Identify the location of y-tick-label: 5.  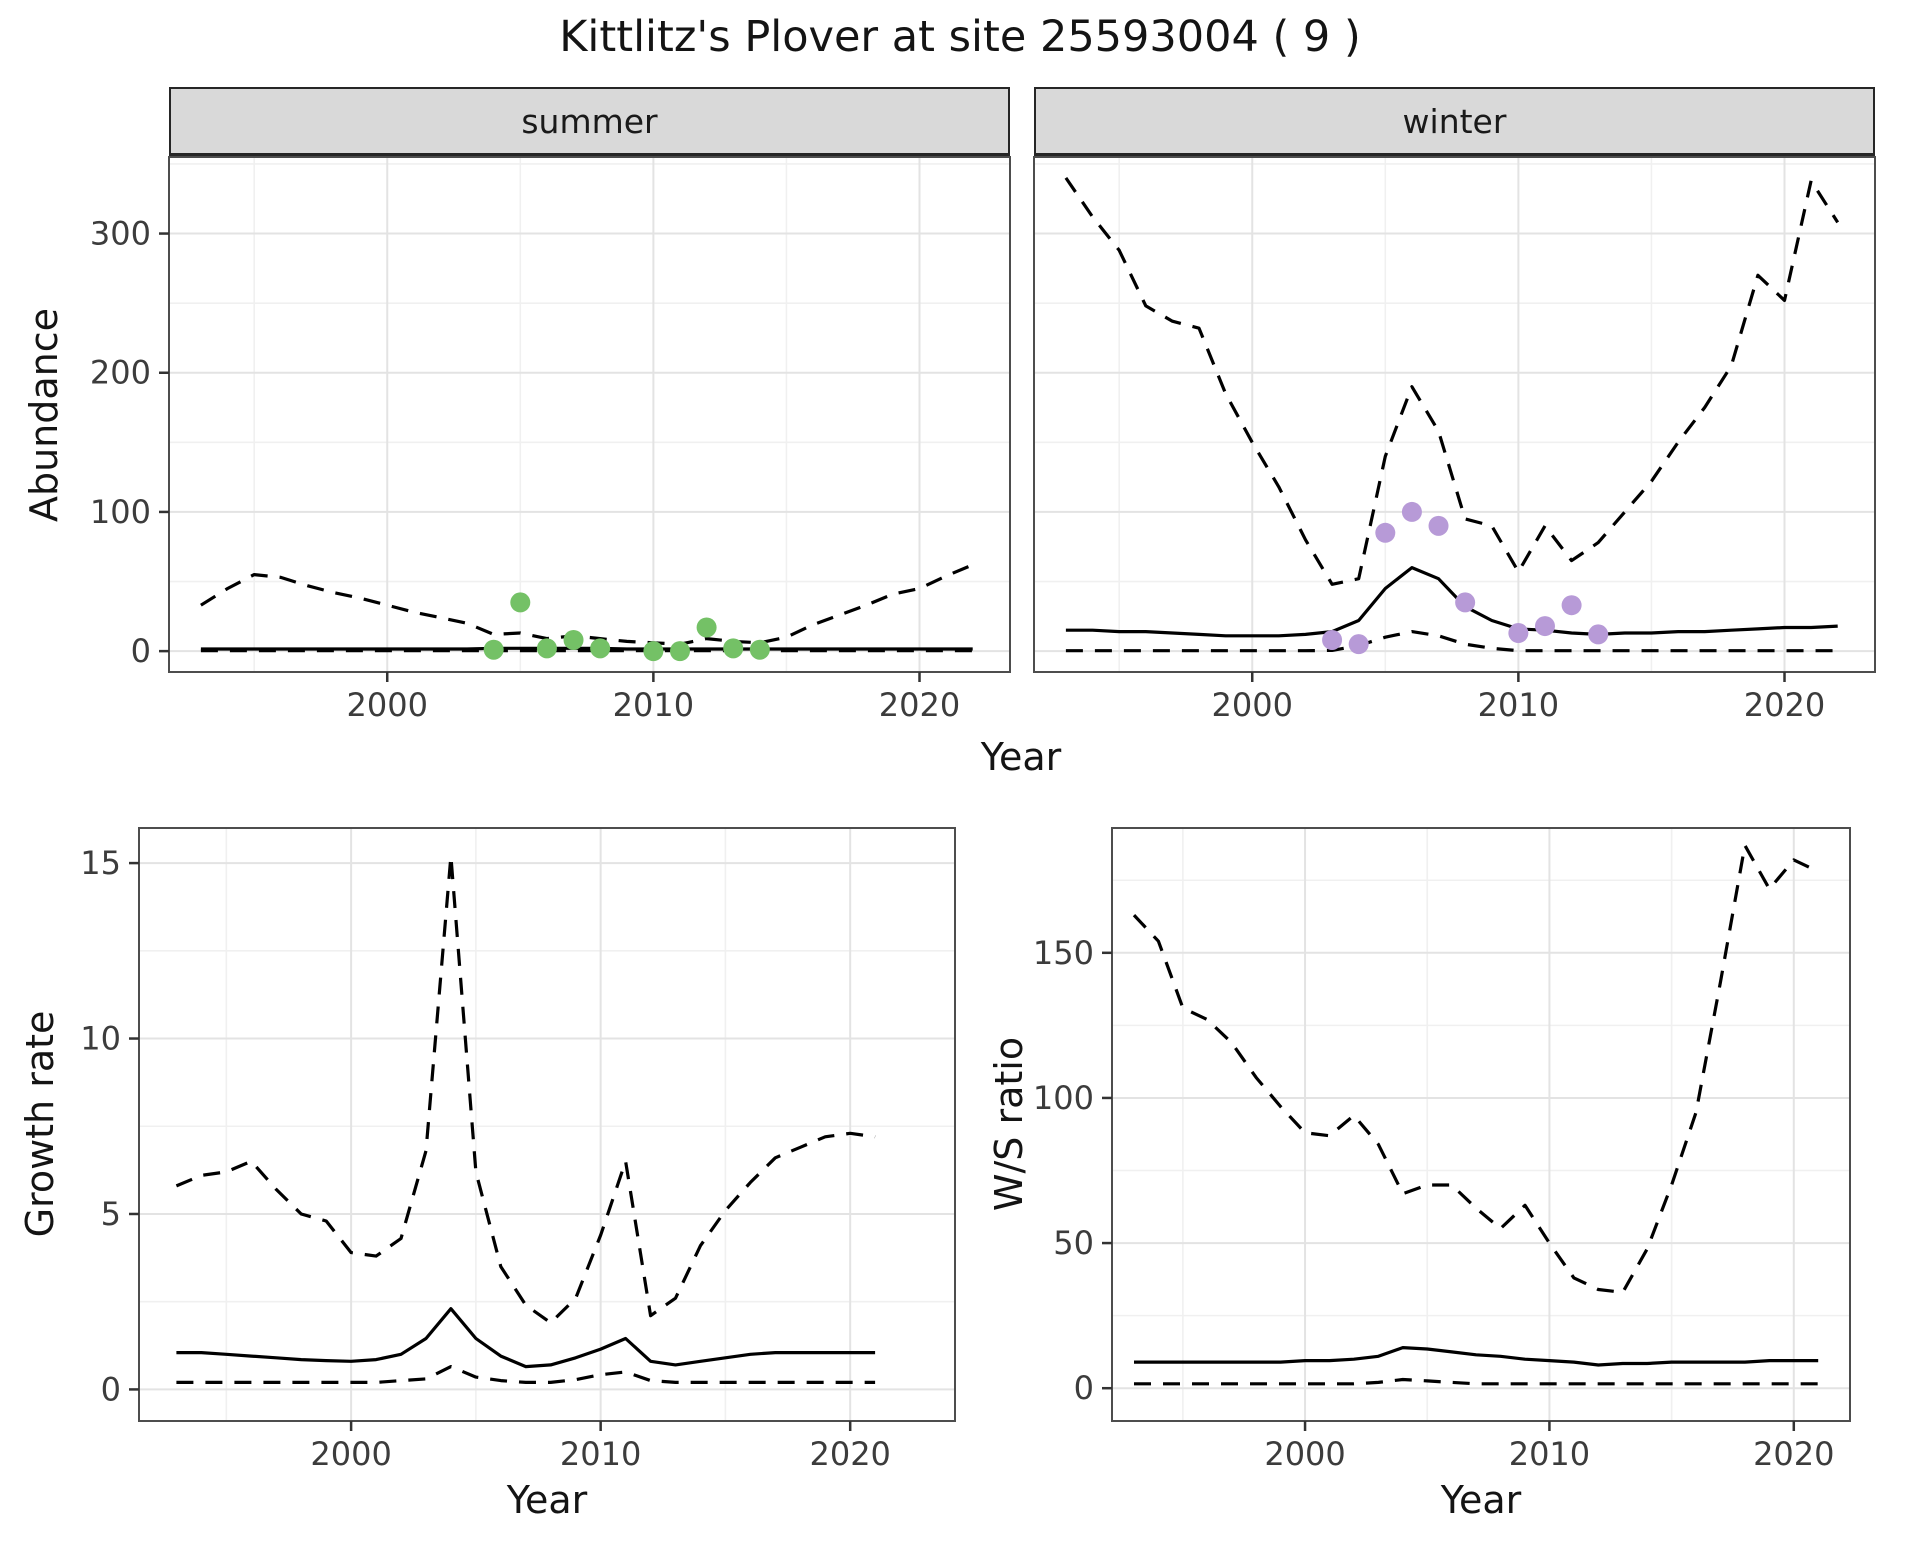
(111, 1214).